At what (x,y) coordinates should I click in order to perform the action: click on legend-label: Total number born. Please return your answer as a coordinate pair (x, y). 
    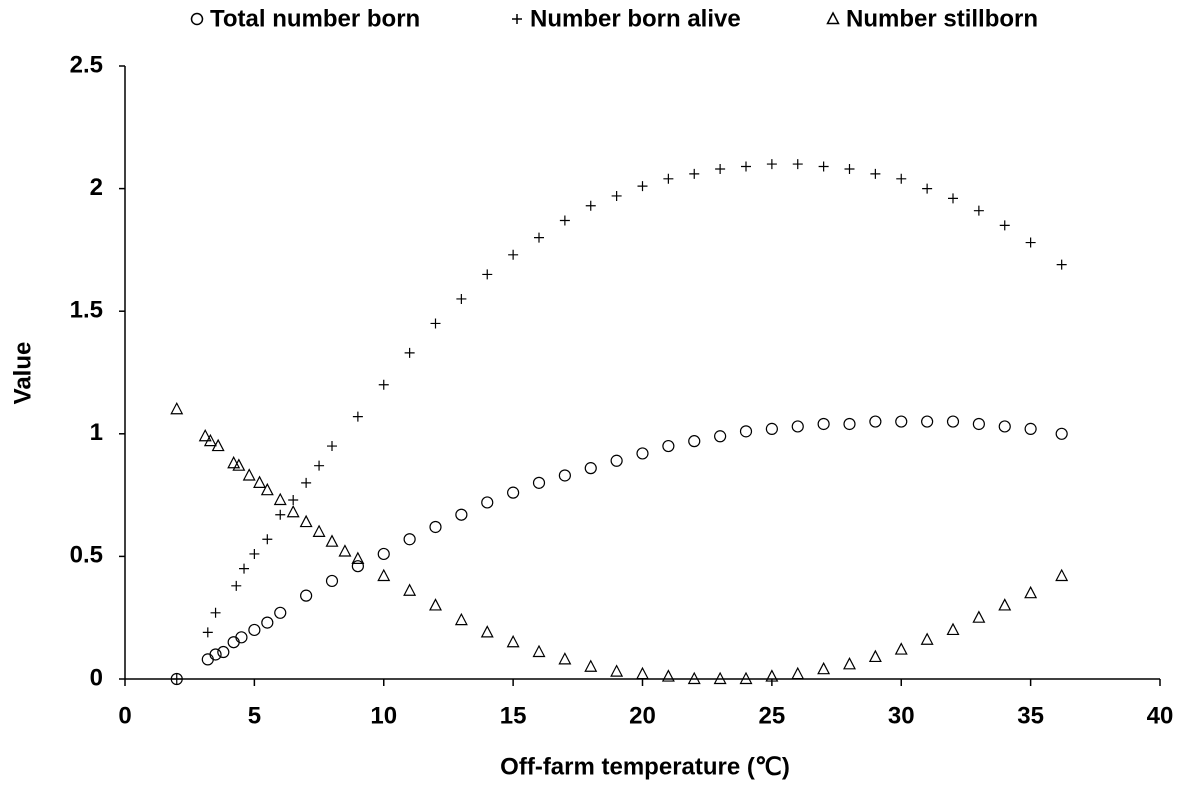
    Looking at the image, I should click on (315, 18).